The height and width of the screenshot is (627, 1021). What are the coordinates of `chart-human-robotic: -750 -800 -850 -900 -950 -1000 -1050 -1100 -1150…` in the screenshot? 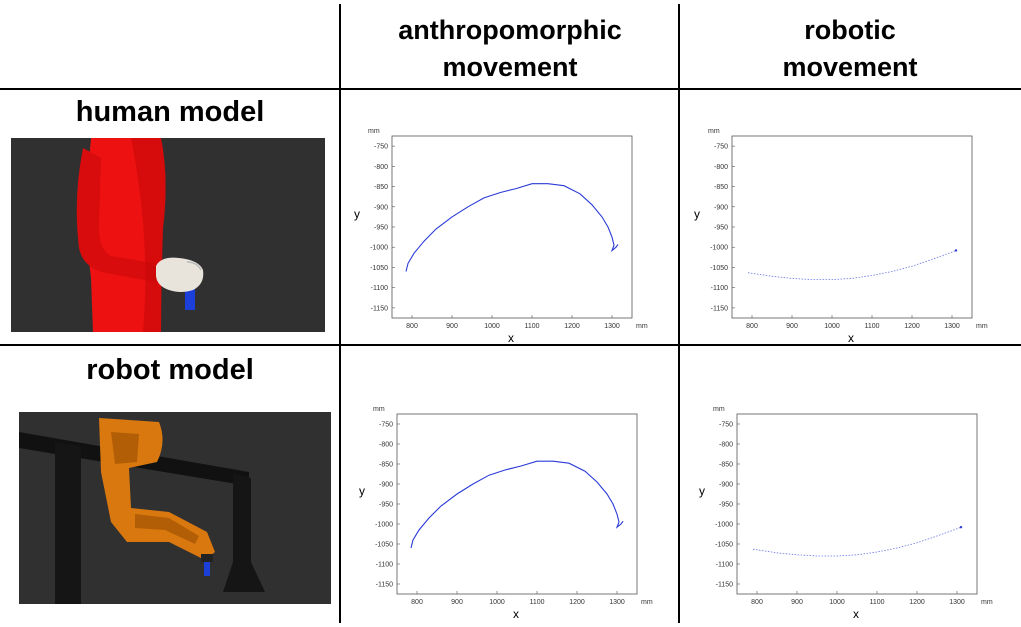 It's located at (840, 234).